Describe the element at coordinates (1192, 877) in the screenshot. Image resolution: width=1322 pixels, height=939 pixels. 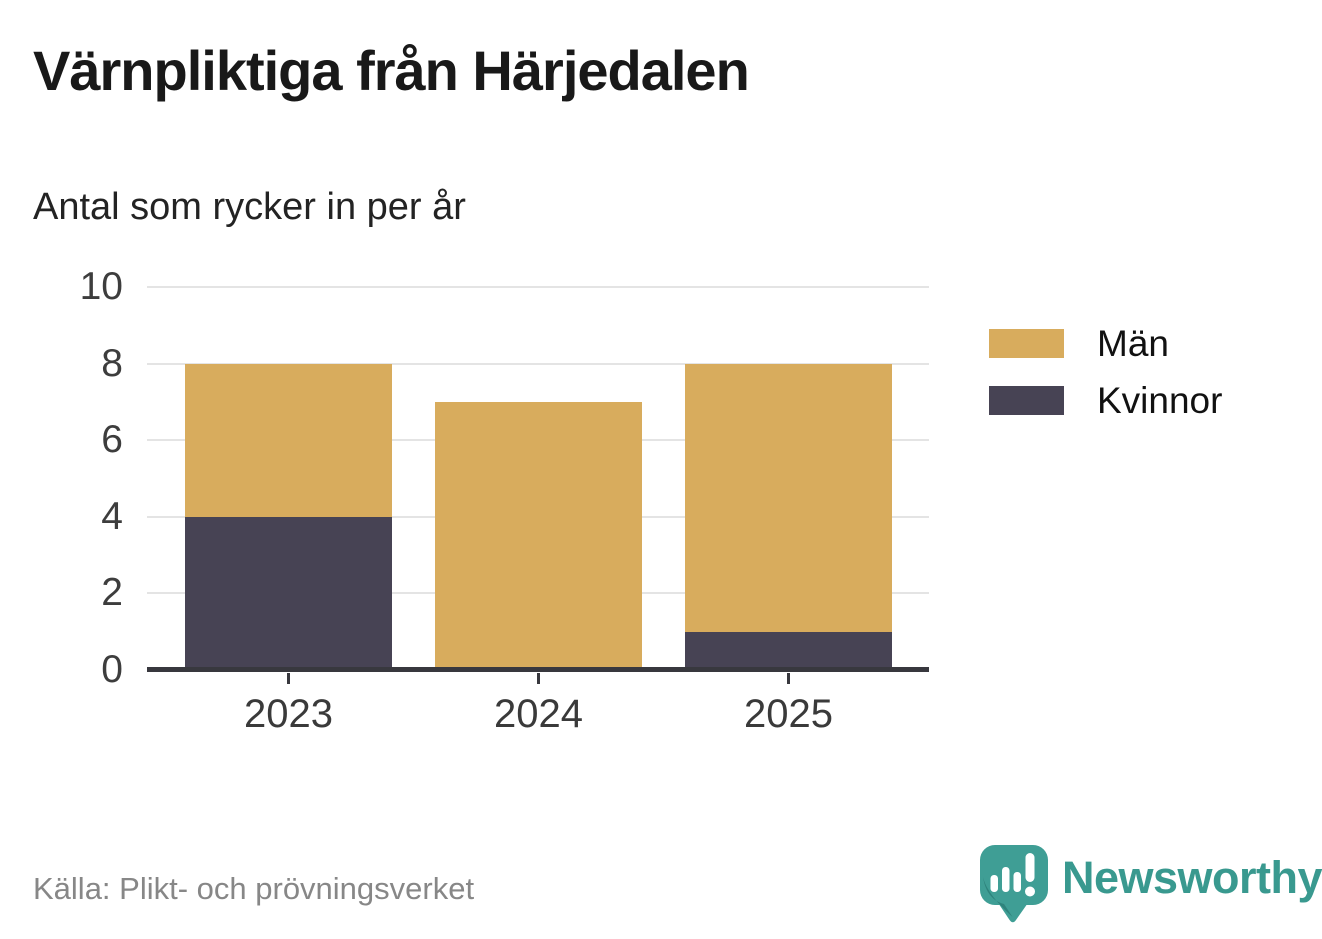
I see `newsworthy-wordmark: Newsworthy` at that location.